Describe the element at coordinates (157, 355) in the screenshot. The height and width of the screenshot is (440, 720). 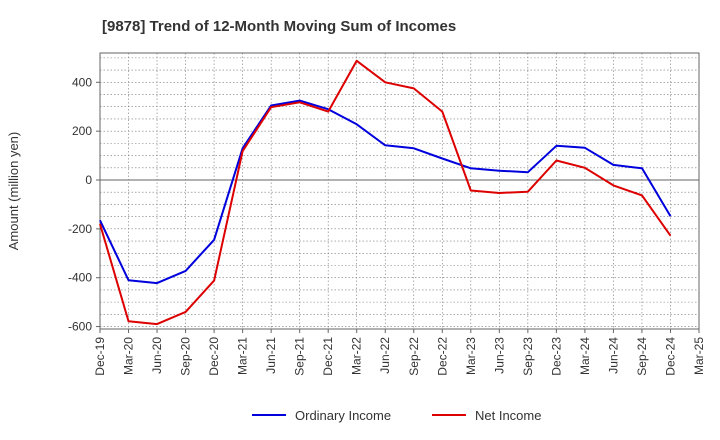
I see `x-tick-label: Jun-20` at that location.